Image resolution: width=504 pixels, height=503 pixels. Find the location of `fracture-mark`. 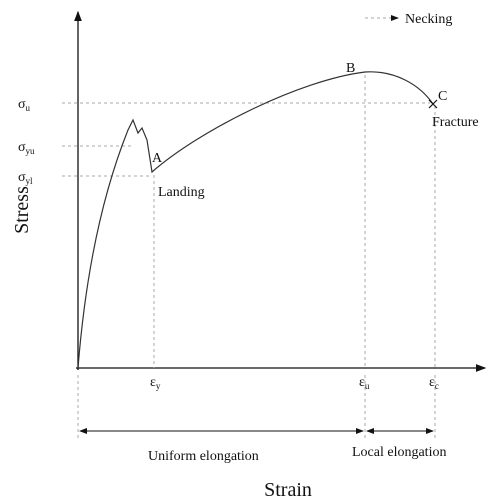

fracture-mark is located at coordinates (433, 104).